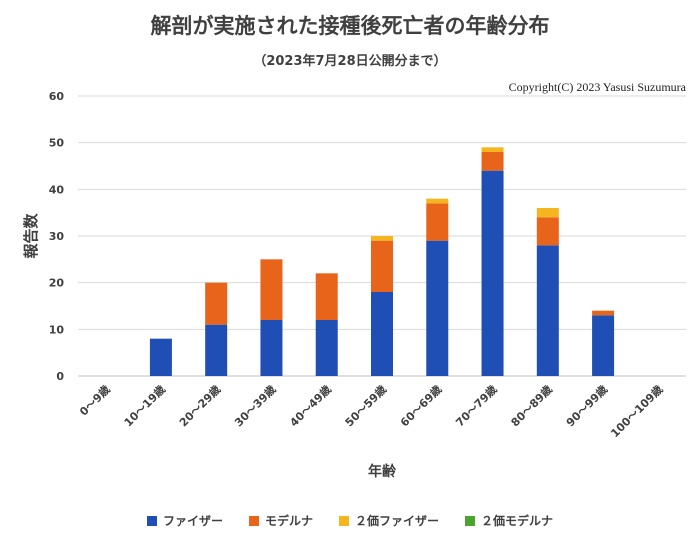 Image resolution: width=700 pixels, height=541 pixels. What do you see at coordinates (531, 405) in the screenshot?
I see `x-tick-label: 80～89歳` at bounding box center [531, 405].